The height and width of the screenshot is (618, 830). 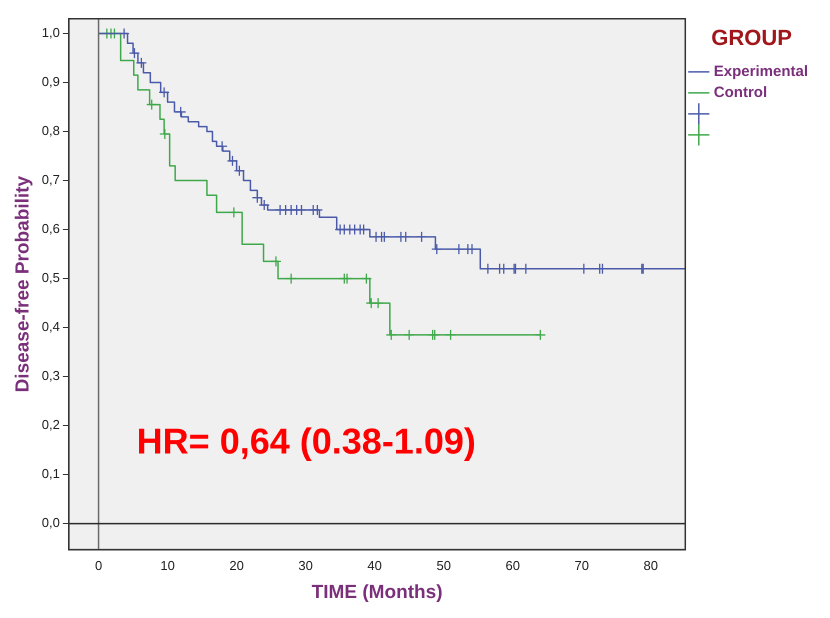 I want to click on y-tick-label: 0,0, so click(x=51, y=522).